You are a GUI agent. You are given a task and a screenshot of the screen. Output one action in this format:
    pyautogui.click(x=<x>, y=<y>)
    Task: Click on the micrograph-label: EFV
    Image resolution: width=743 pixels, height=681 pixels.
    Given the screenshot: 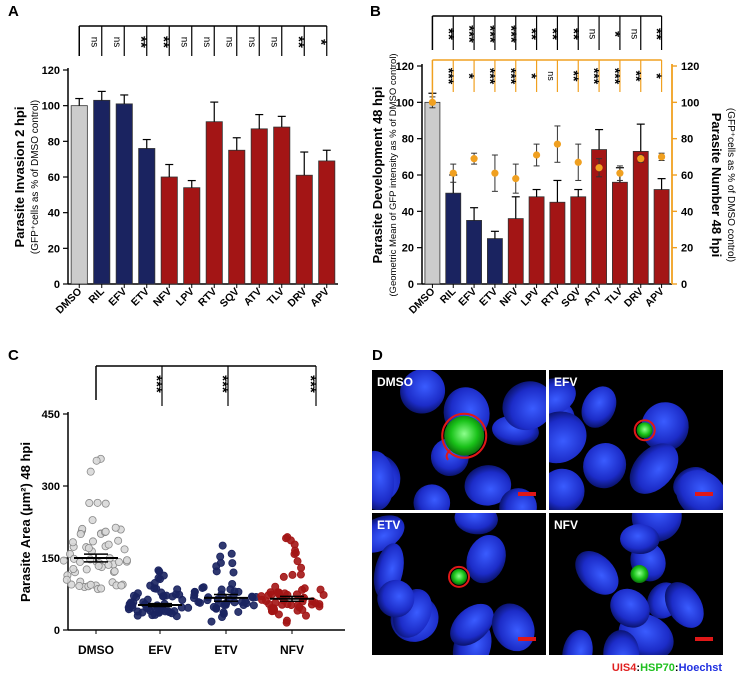 What is the action you would take?
    pyautogui.click(x=565, y=382)
    